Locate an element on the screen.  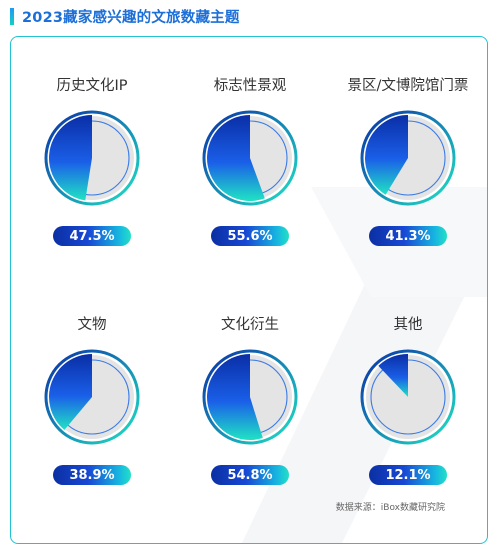
value-label: 54.8% is located at coordinates (250, 475).